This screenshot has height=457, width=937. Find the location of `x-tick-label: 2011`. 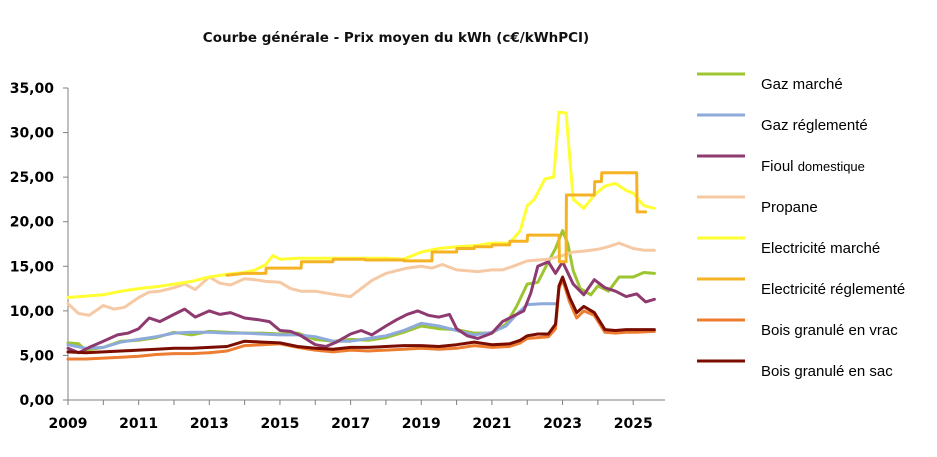

x-tick-label: 2011 is located at coordinates (138, 424).